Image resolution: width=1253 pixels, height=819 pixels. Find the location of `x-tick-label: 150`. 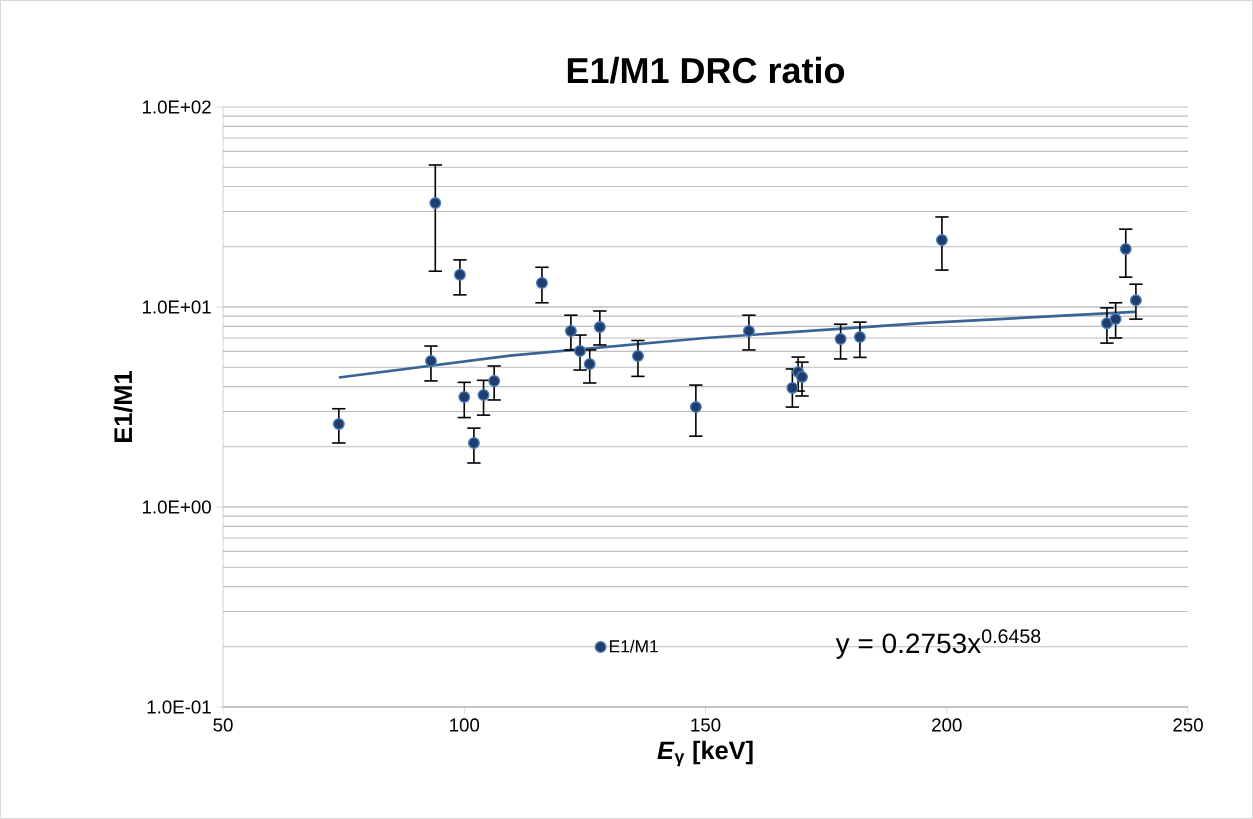

x-tick-label: 150 is located at coordinates (706, 725).